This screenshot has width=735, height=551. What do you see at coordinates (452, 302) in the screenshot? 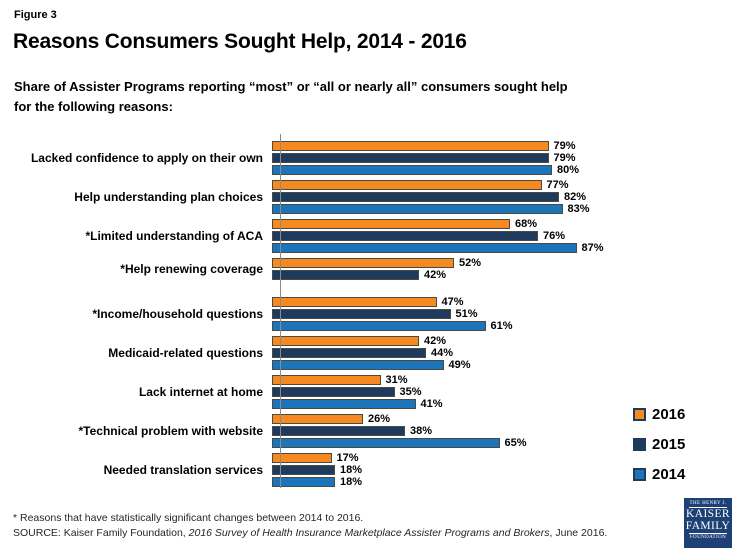
I see `bar-value-label: 47%` at bounding box center [452, 302].